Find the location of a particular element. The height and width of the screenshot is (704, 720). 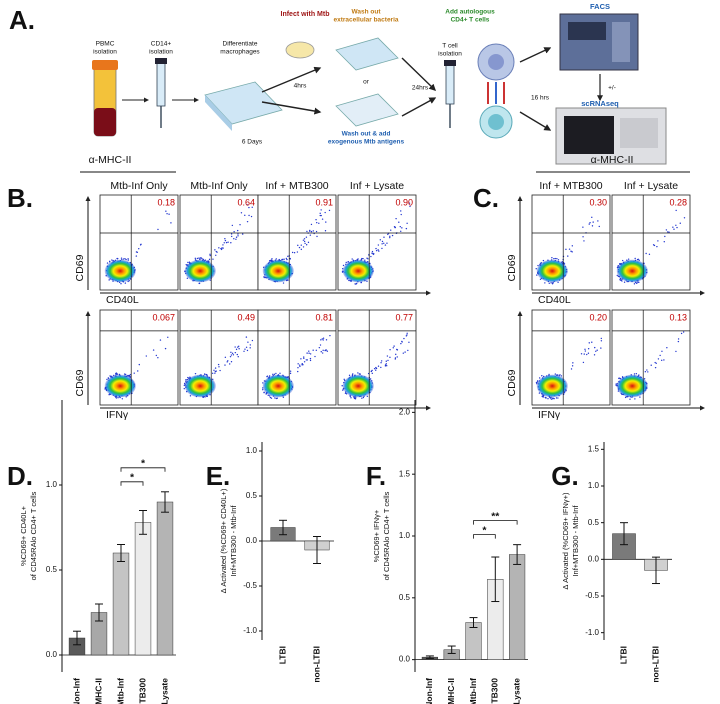

label: Inf + MTB300 is located at coordinates (296, 186).